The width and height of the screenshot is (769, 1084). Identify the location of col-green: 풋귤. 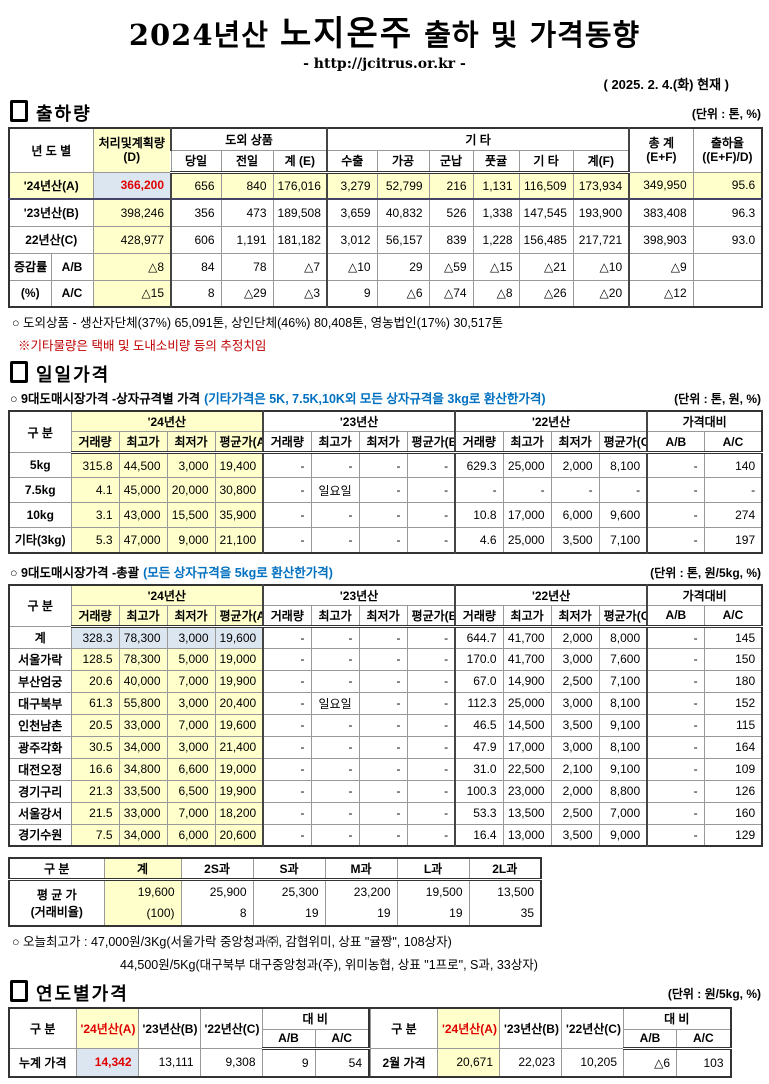
(496, 161).